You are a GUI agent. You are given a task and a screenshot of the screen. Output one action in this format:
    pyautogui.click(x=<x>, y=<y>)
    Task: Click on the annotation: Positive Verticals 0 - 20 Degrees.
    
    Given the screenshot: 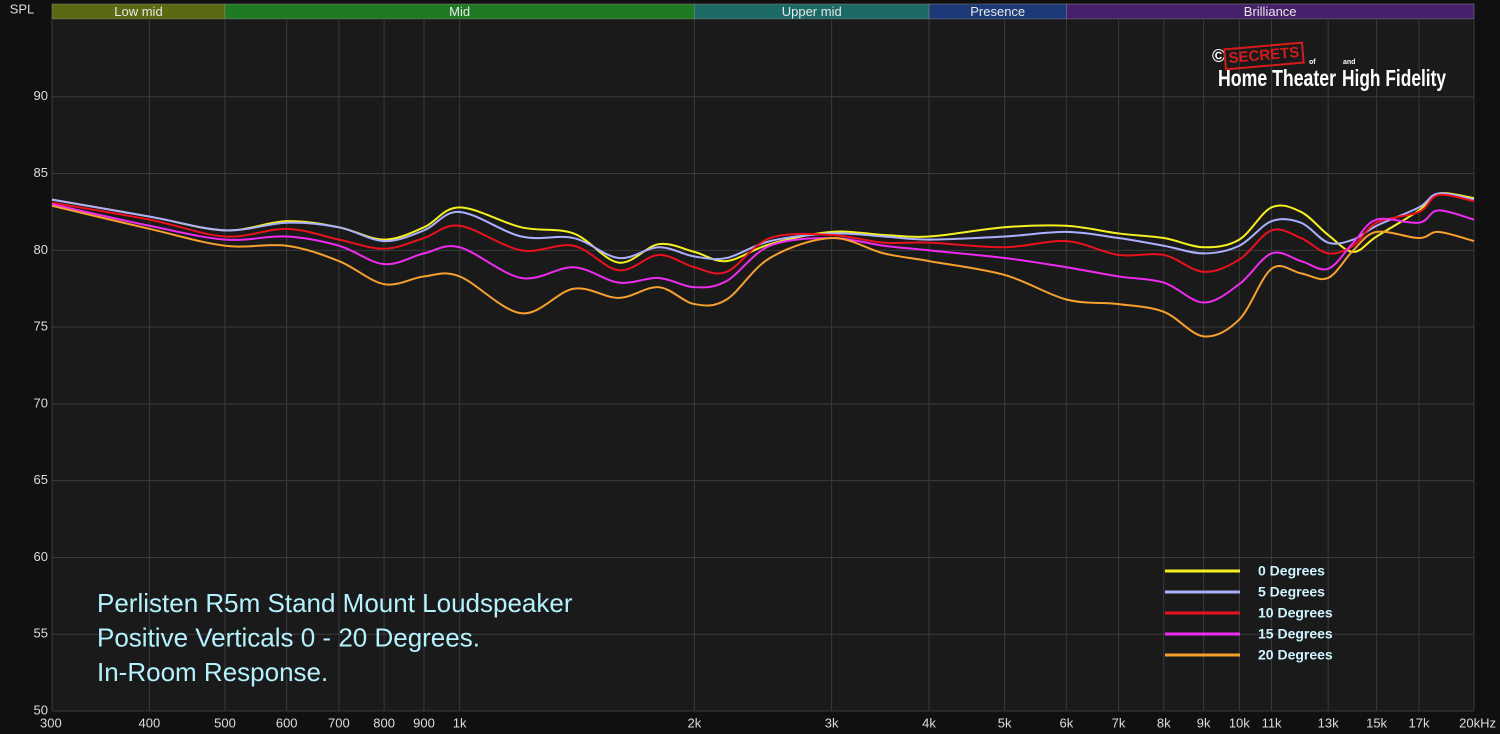 What is the action you would take?
    pyautogui.click(x=288, y=637)
    